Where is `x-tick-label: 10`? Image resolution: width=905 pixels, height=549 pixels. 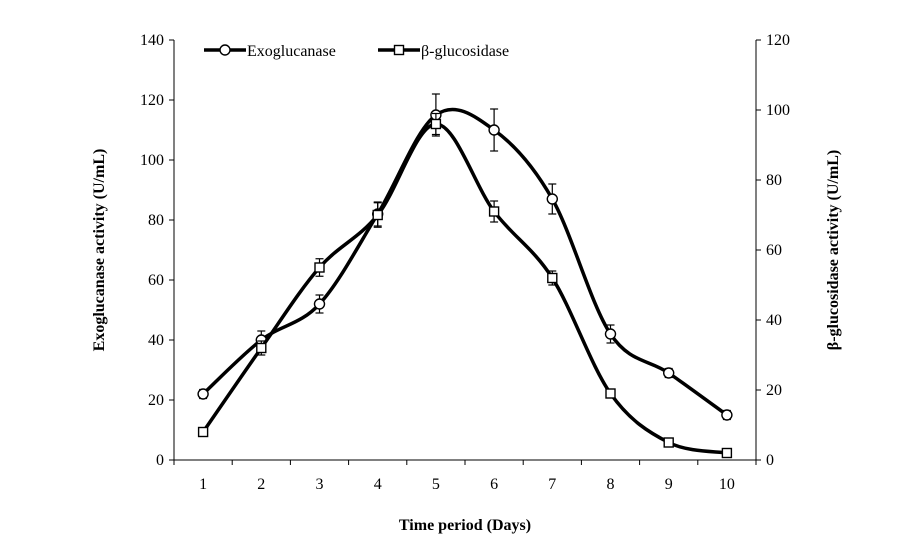 x-tick-label: 10 is located at coordinates (727, 484).